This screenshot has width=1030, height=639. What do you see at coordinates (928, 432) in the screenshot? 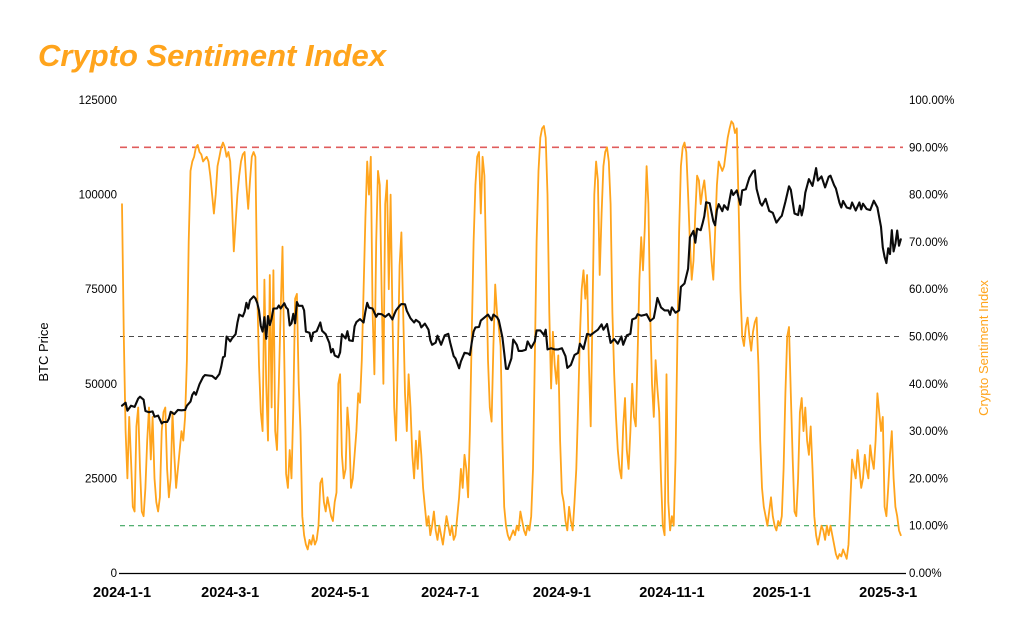
I see `right-axis-tick-label: 30.00%` at bounding box center [928, 432].